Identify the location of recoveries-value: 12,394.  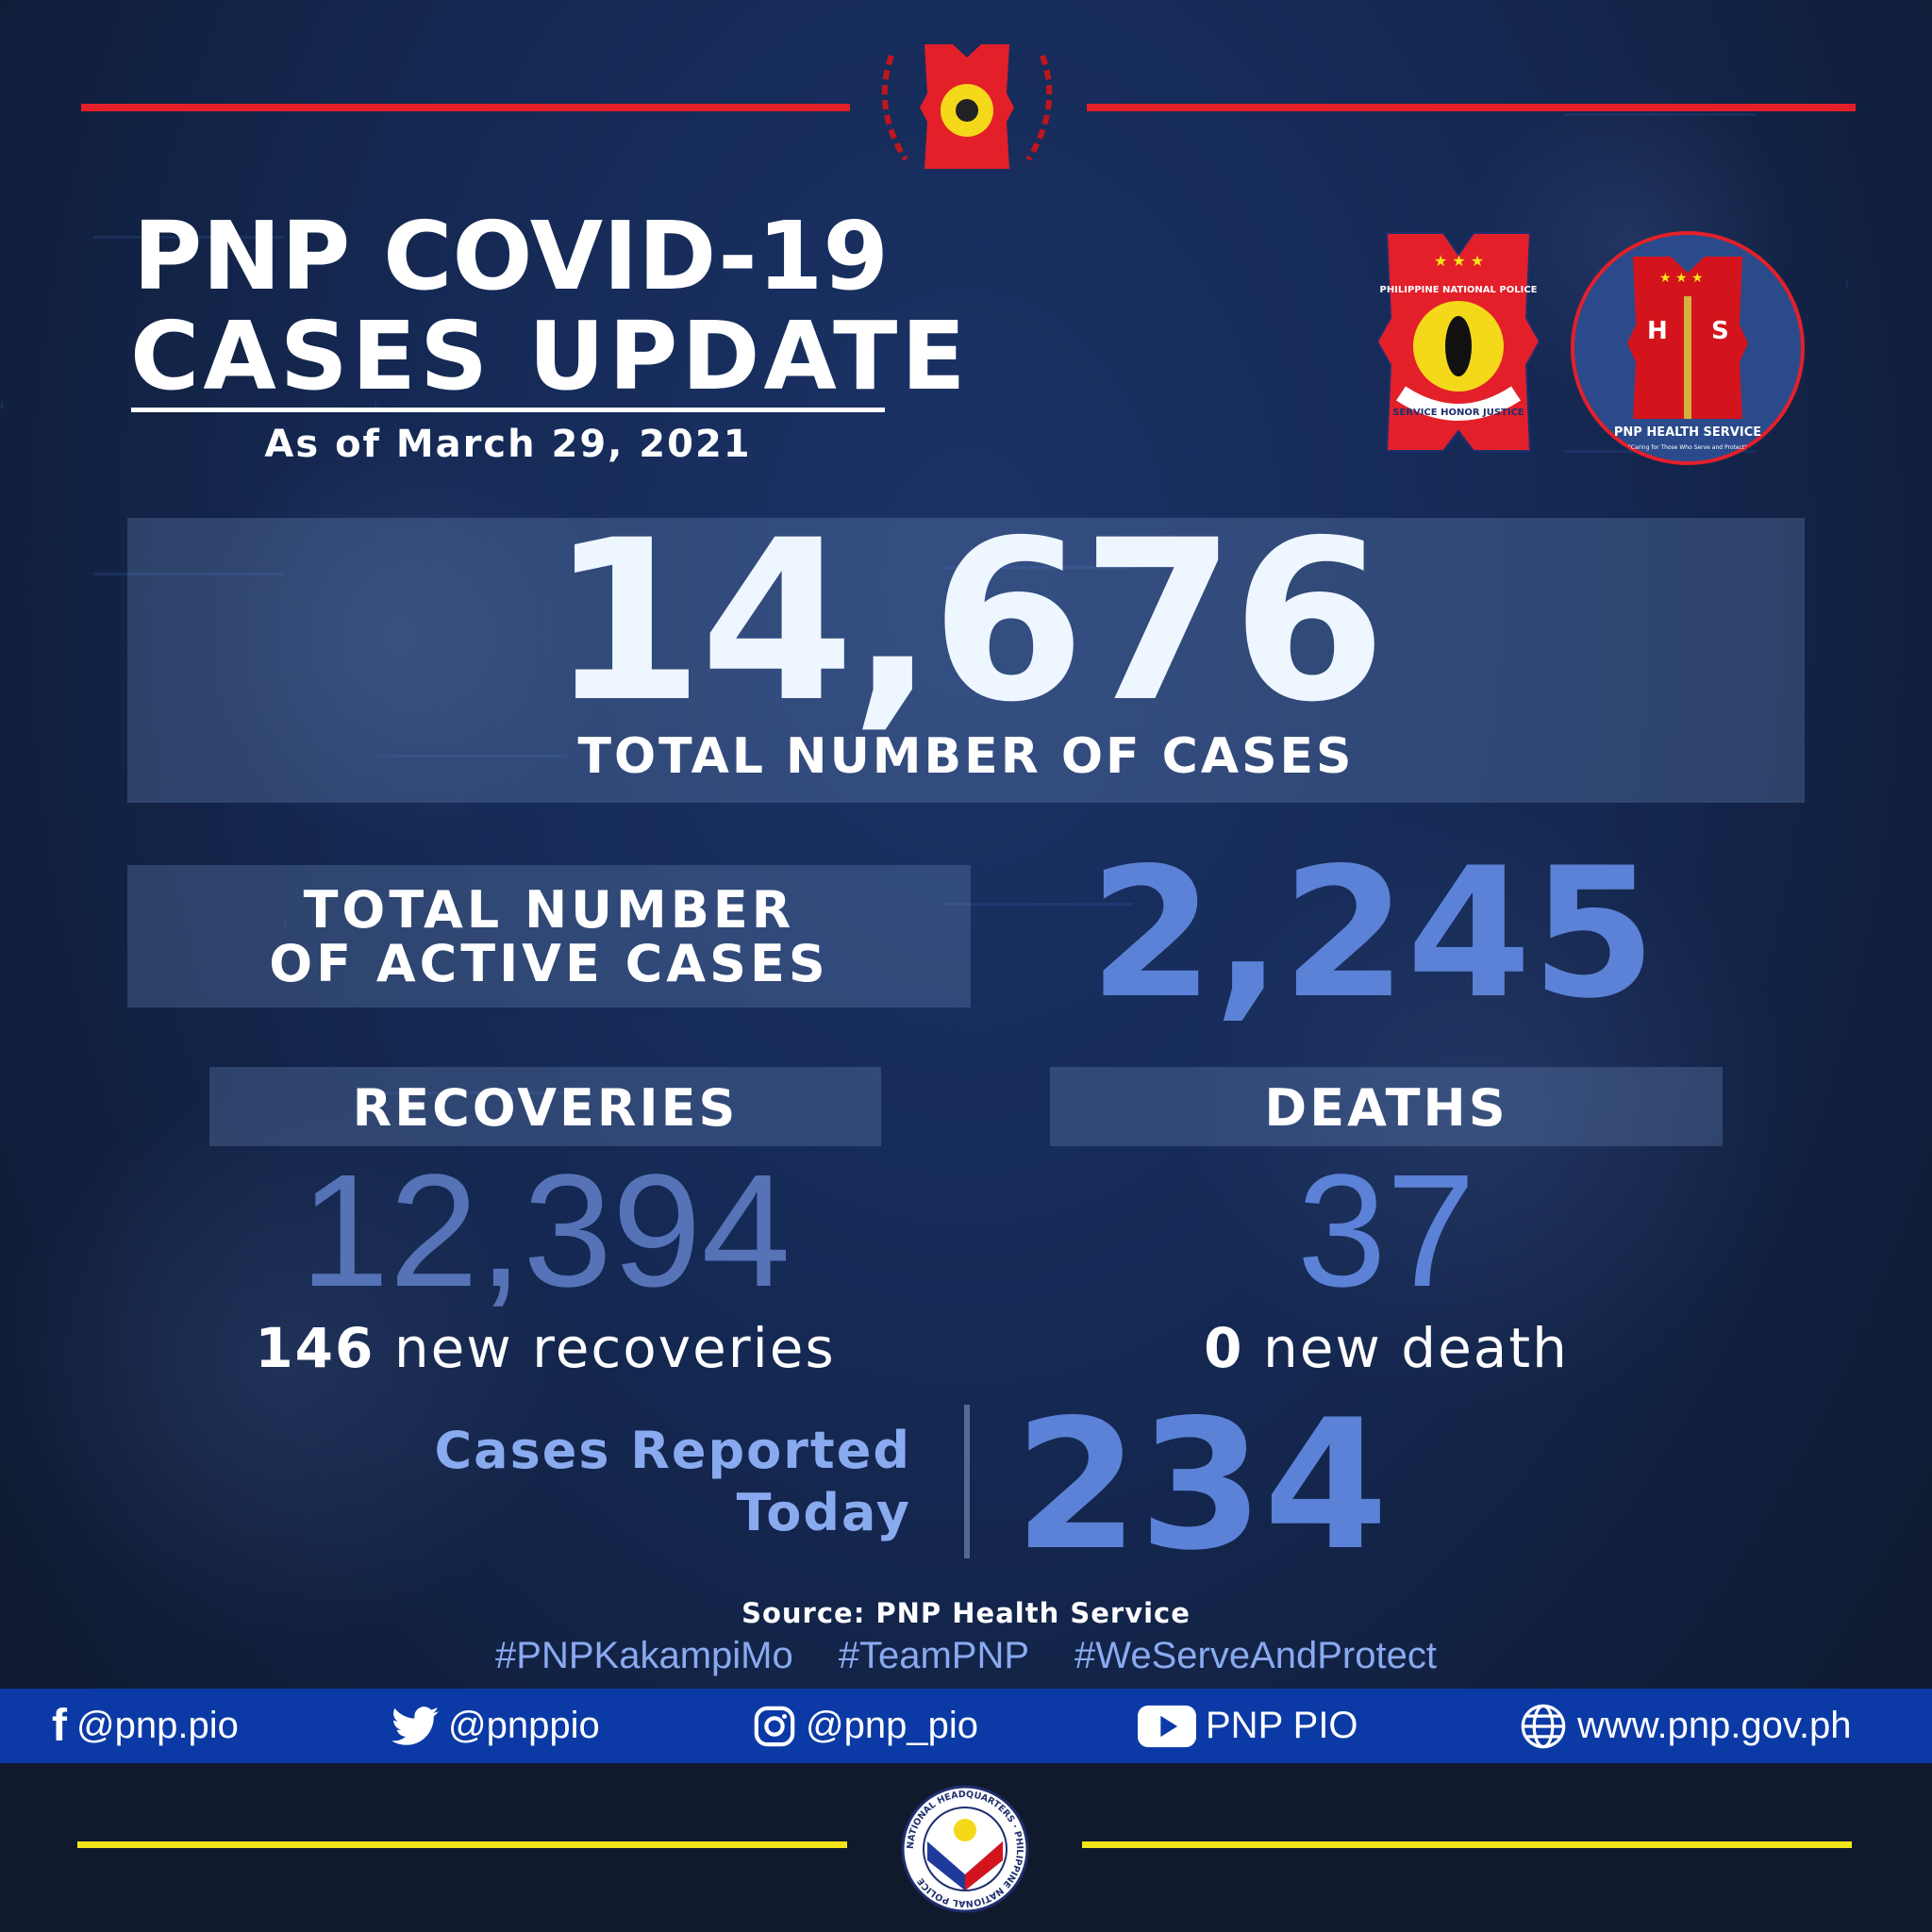
(545, 1231).